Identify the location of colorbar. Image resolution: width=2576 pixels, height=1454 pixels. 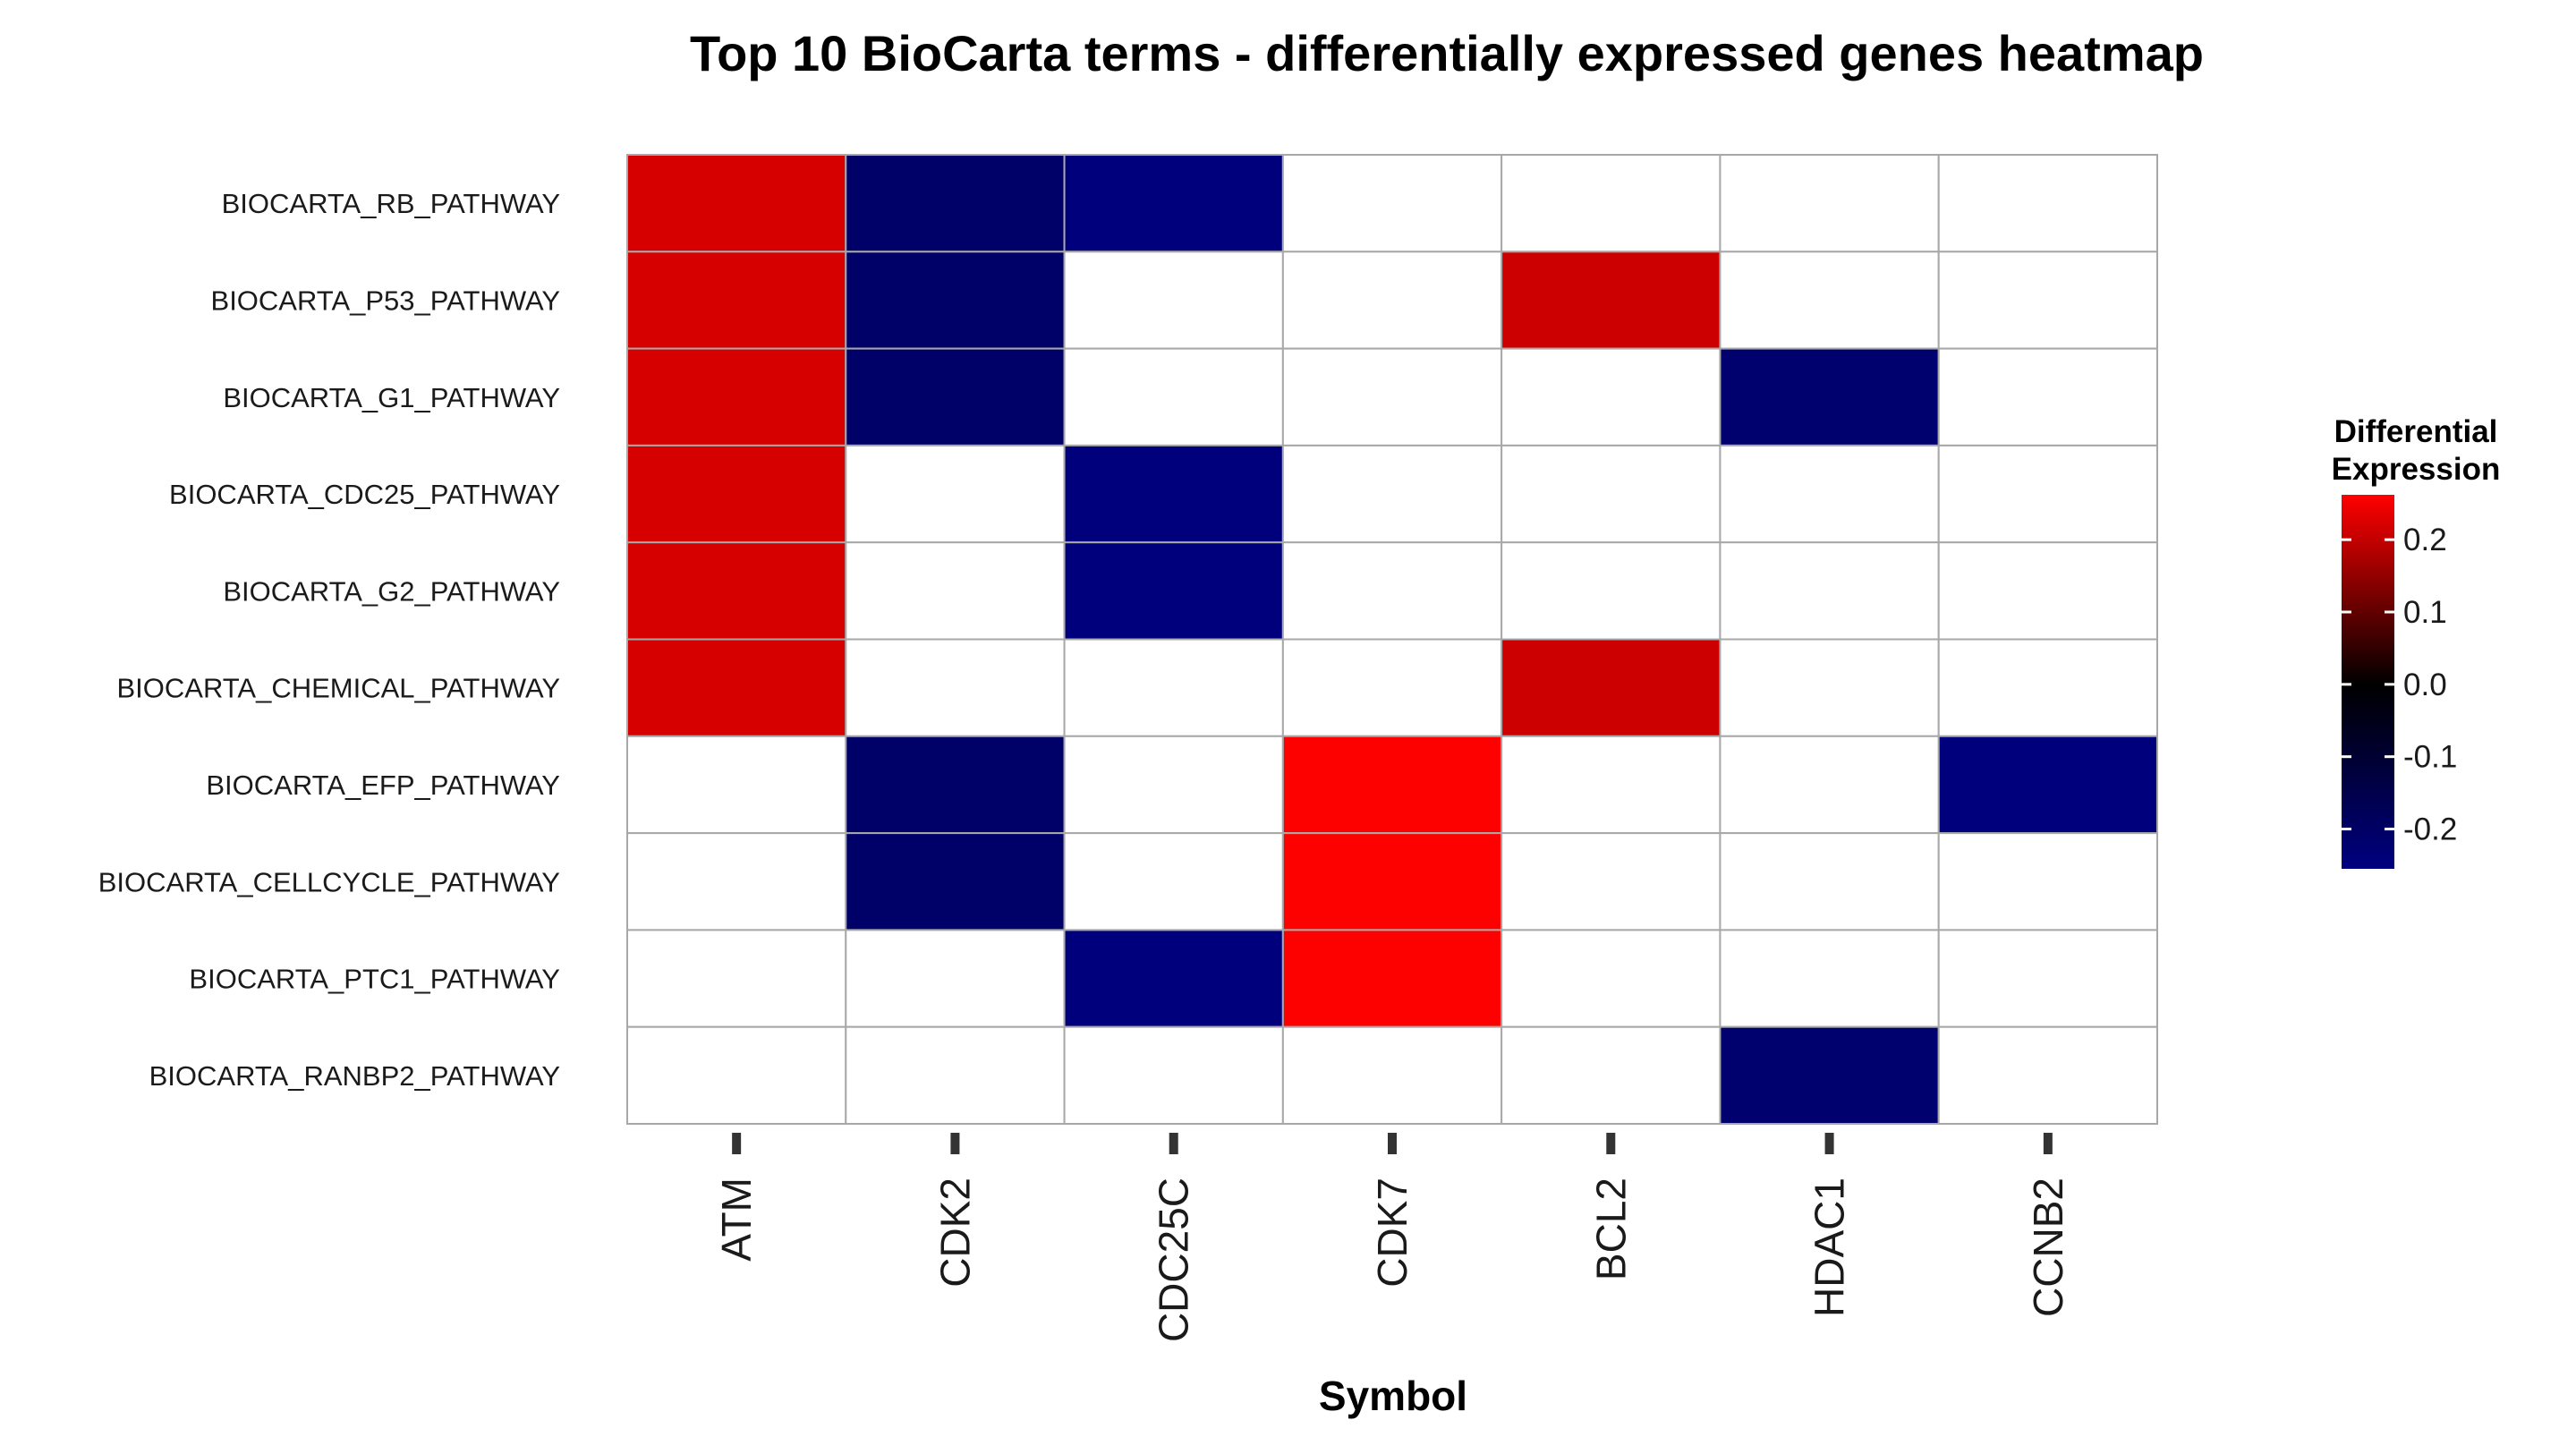
(2368, 682).